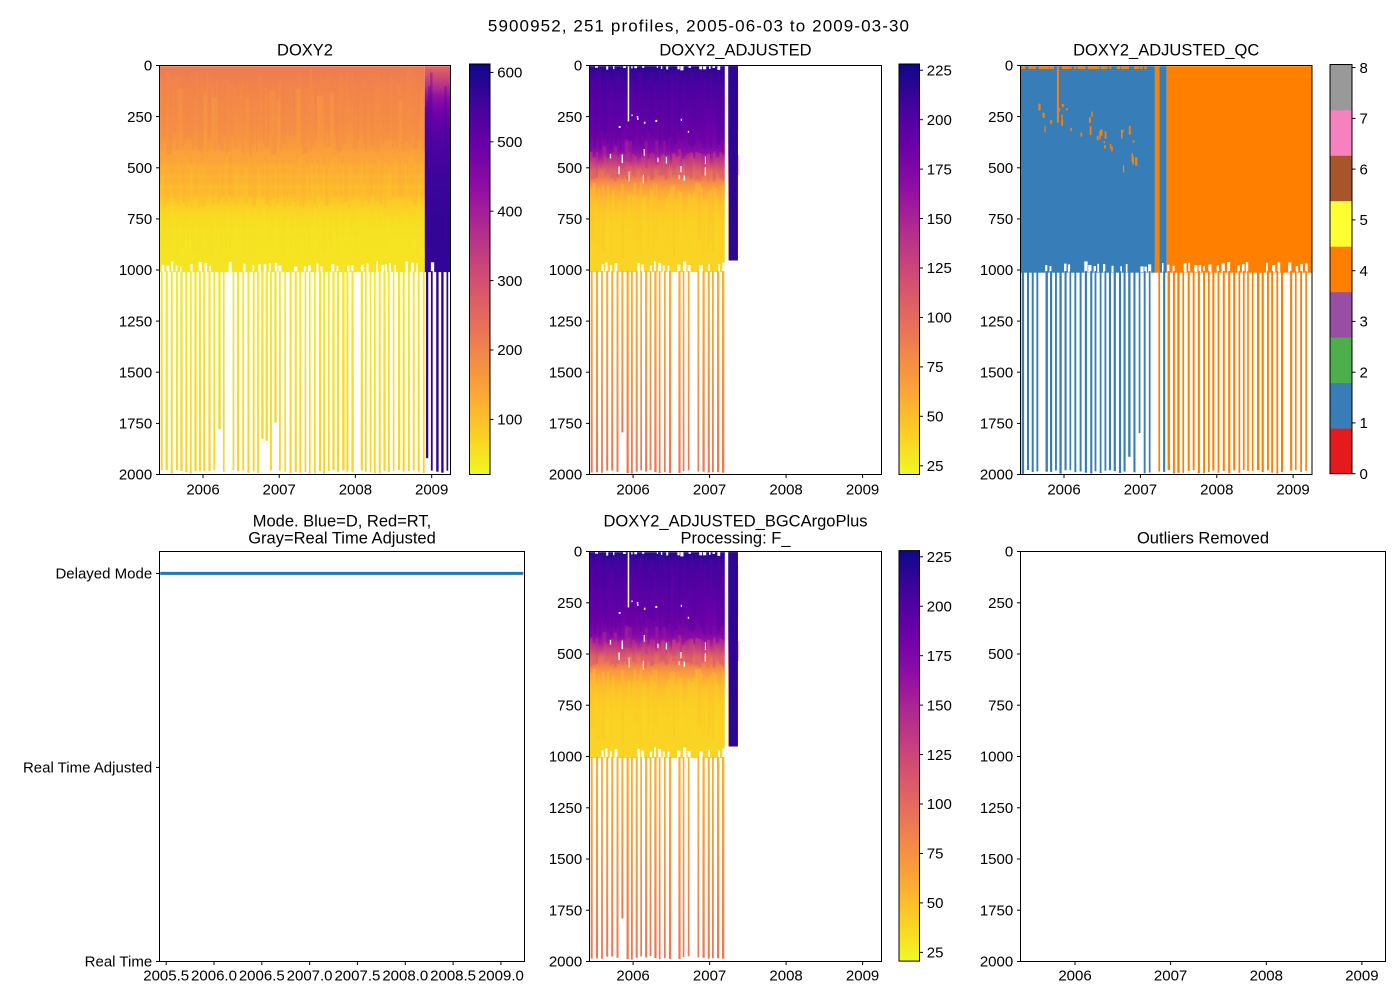  What do you see at coordinates (357, 976) in the screenshot?
I see `svg-text: 2007.5` at bounding box center [357, 976].